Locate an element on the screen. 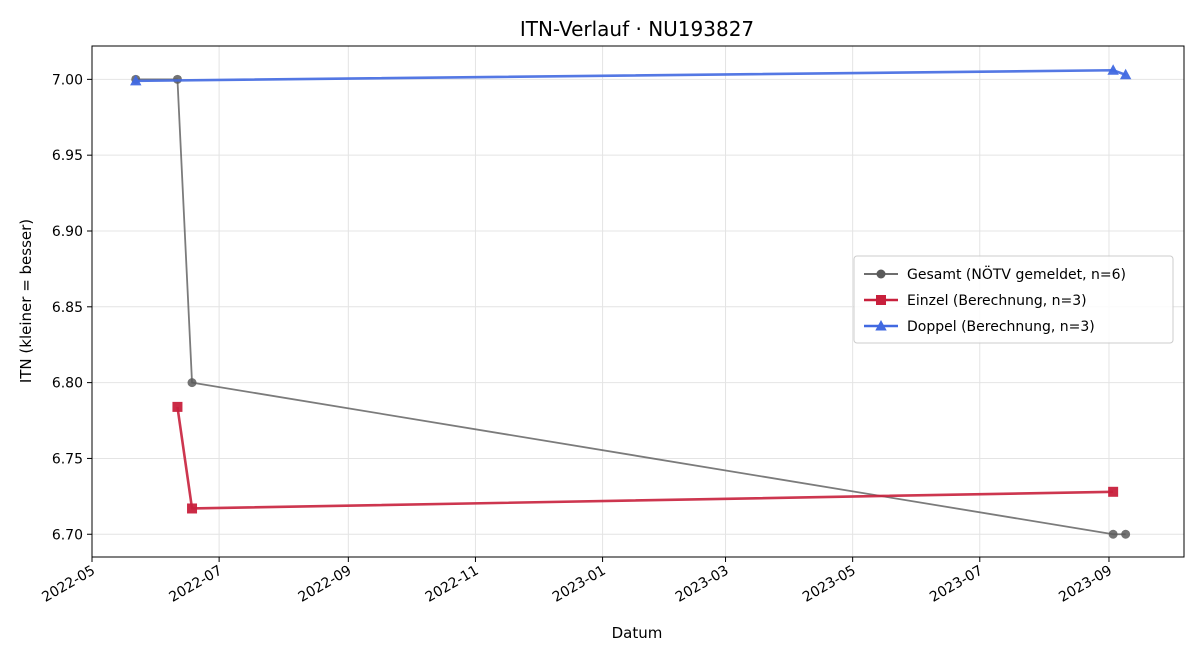  legend-item: Einzel (Berechnung, n=3) is located at coordinates (975, 301).